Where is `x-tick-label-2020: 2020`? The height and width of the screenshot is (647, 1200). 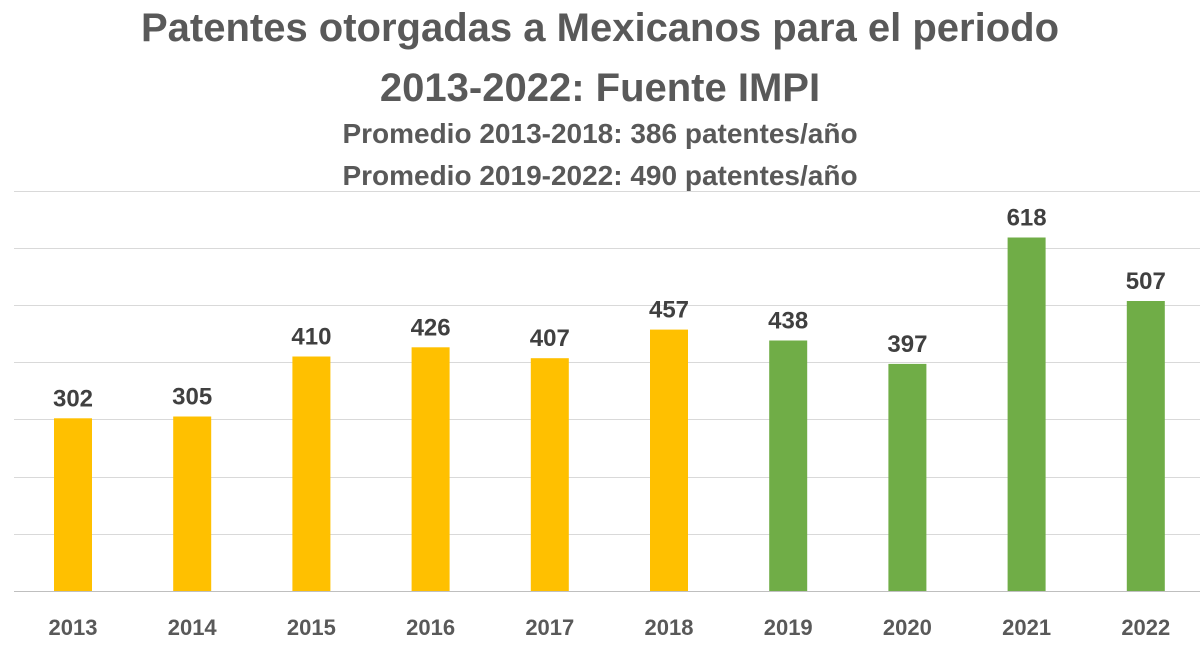 x-tick-label-2020: 2020 is located at coordinates (907, 627).